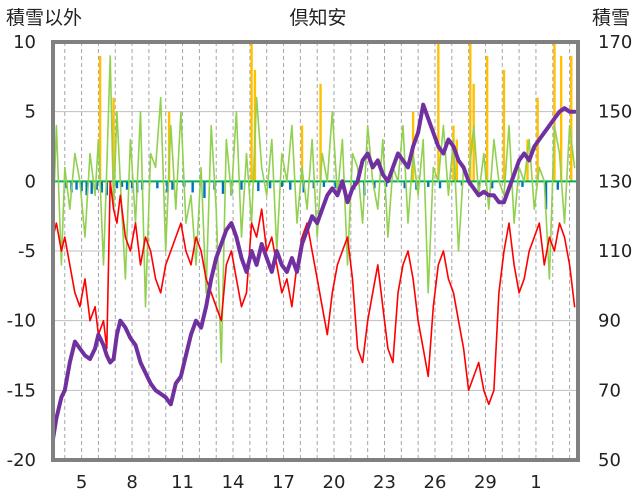  Describe the element at coordinates (317, 18) in the screenshot. I see `chart-title: 倶知安` at that location.